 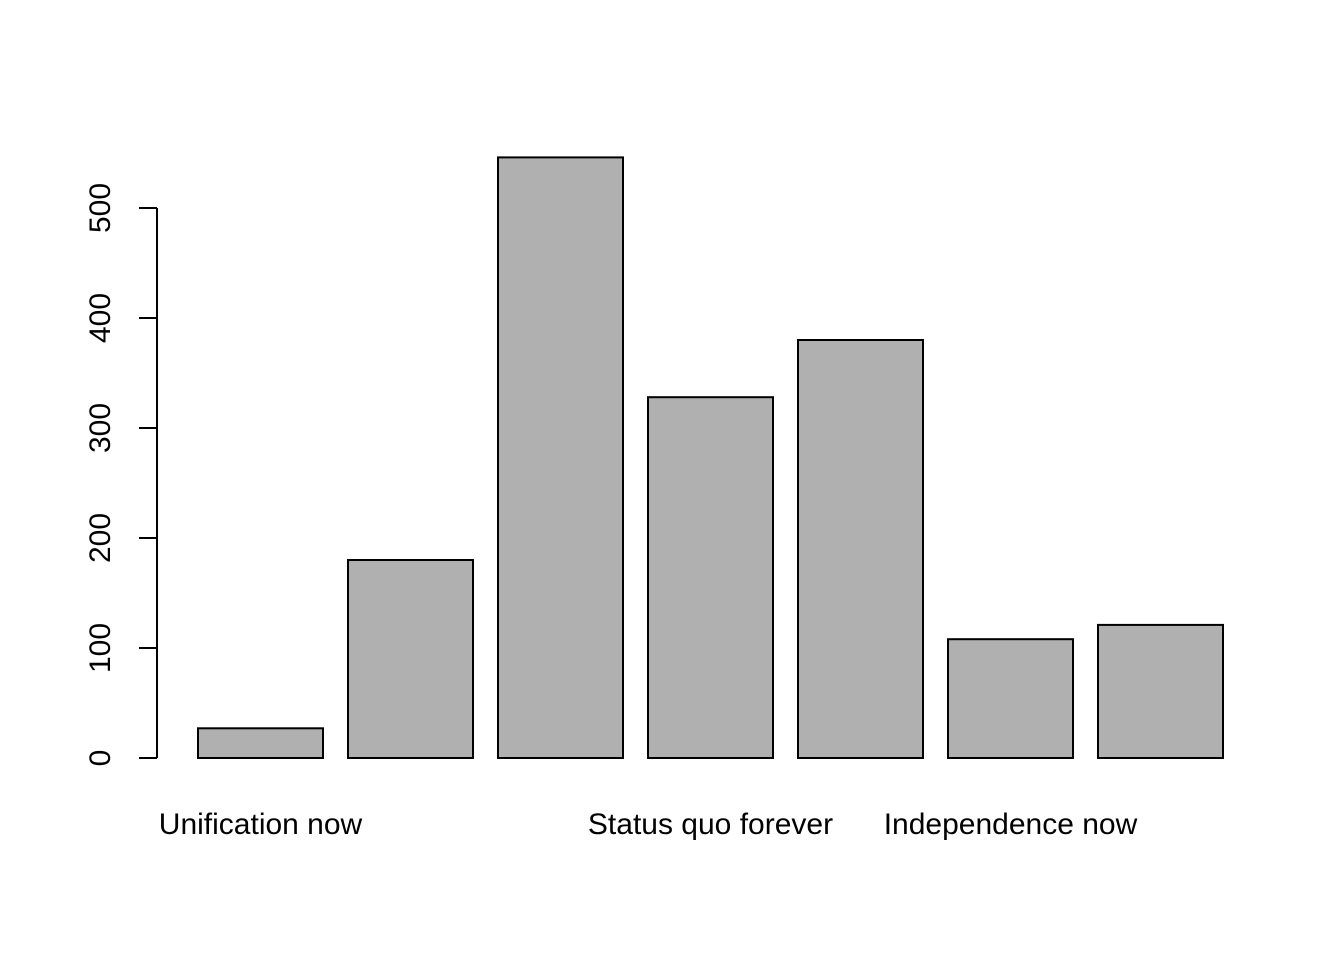 I want to click on y-tick-label: 0, so click(x=100, y=758).